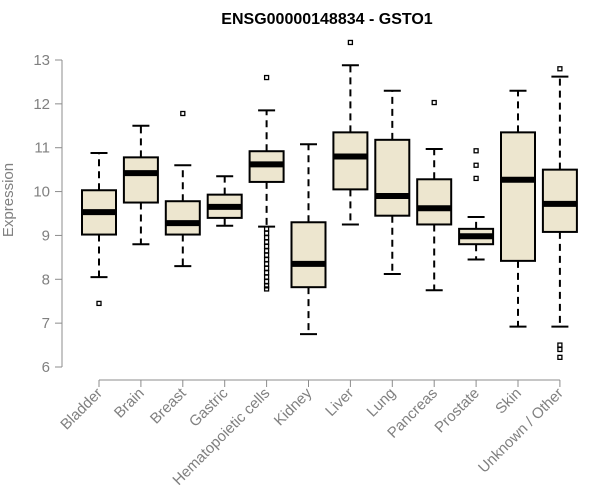  I want to click on y-axis: 6 7 8 9 10 11 12 13, so click(48, 214).